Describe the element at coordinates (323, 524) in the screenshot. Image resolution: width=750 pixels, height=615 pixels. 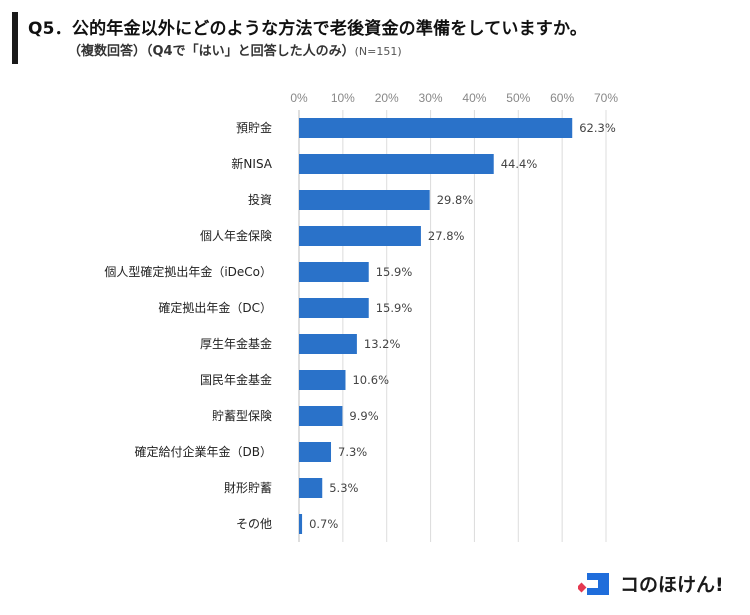
I see `value-label: 0.7%` at that location.